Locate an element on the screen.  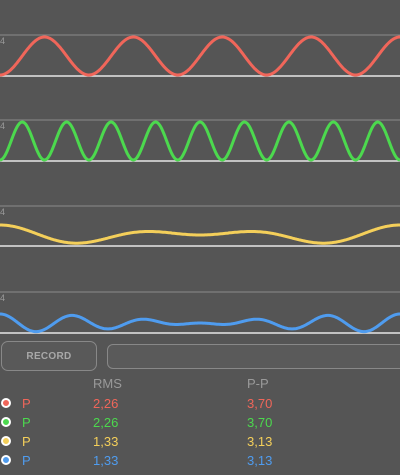
channel-2-waveform is located at coordinates (200, 141).